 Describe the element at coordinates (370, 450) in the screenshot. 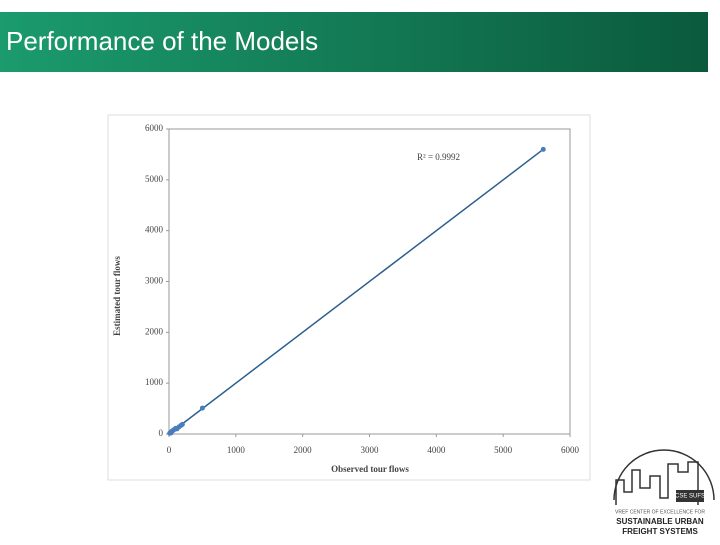

I see `x-tick-label: 3000` at that location.